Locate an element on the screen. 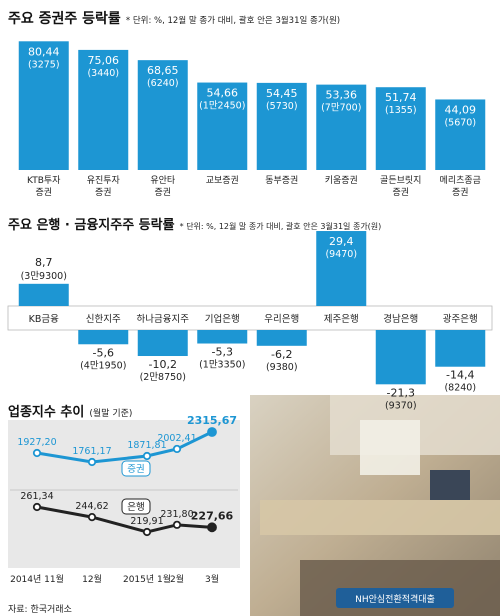  securities-title: 주요 증권주 등락률 is located at coordinates (64, 19).